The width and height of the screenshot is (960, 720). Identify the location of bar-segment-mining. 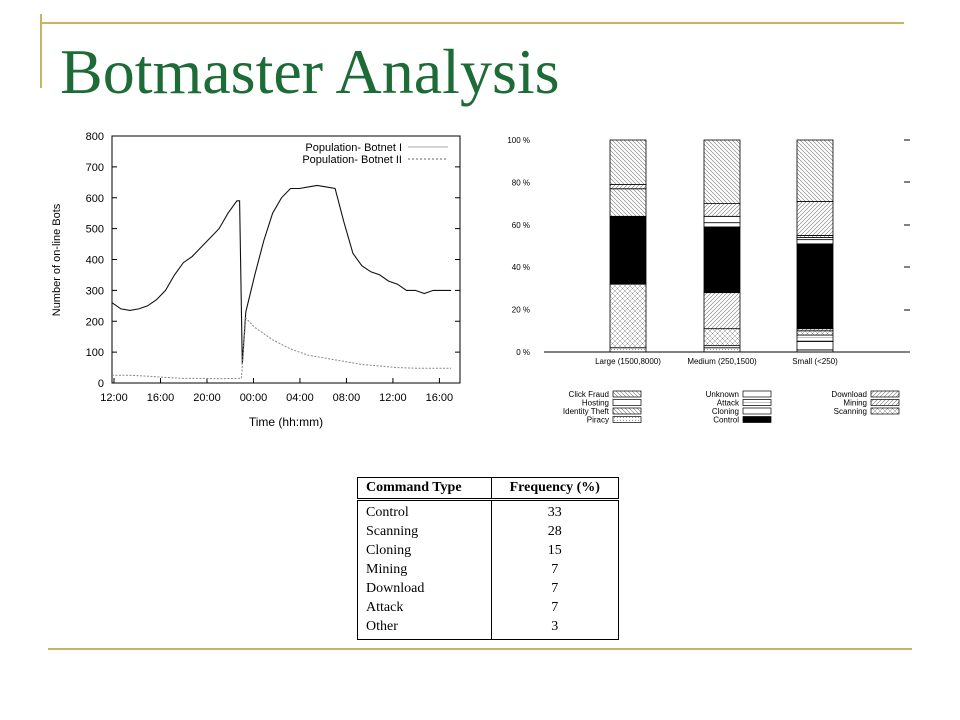
(722, 311).